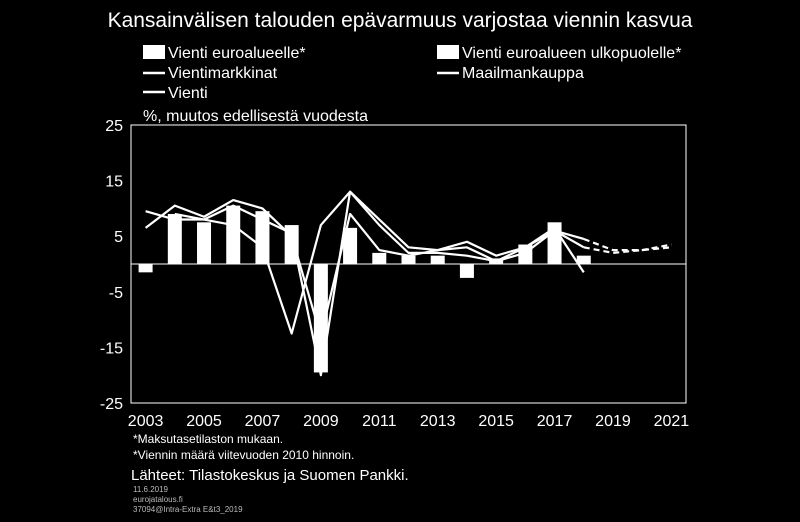 The width and height of the screenshot is (800, 522). Describe the element at coordinates (188, 93) in the screenshot. I see `legend-label-vienti: Vienti` at that location.